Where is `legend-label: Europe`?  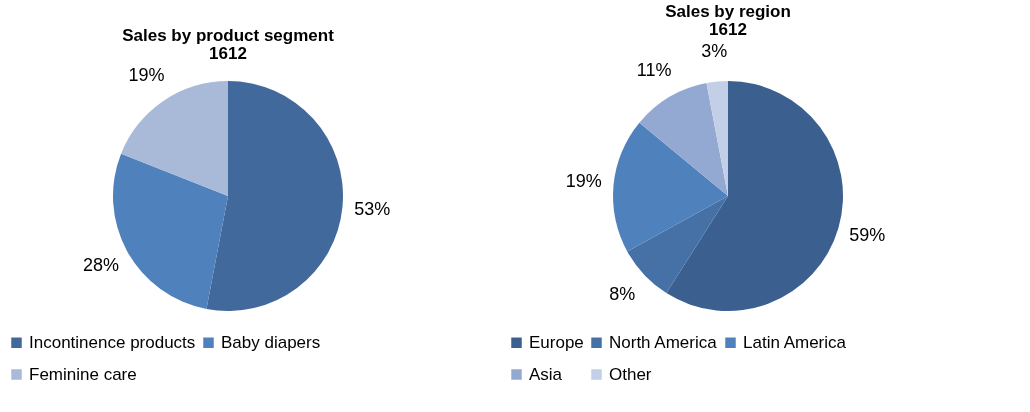 legend-label: Europe is located at coordinates (556, 342).